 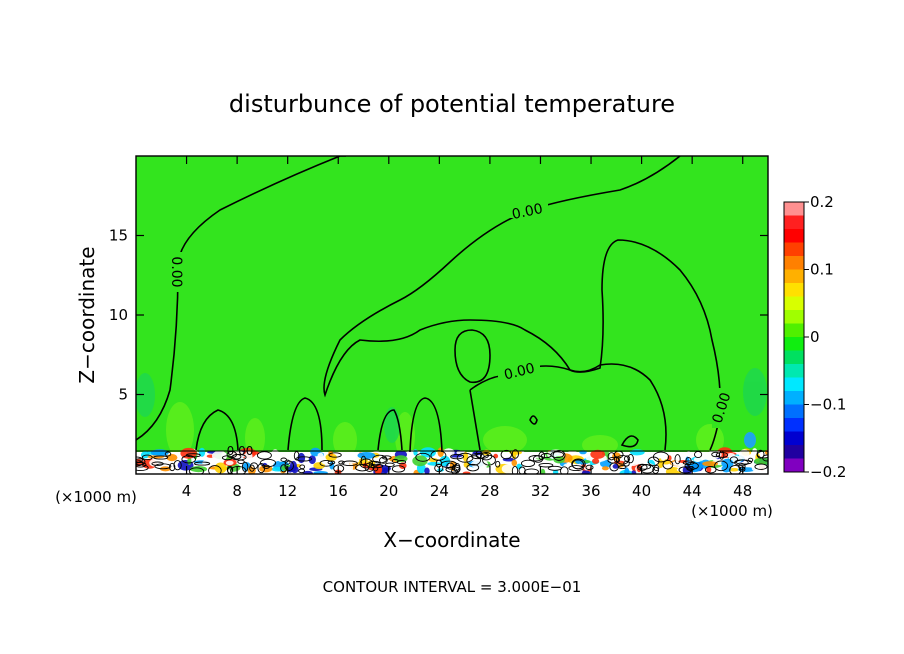 What do you see at coordinates (822, 202) in the screenshot?
I see `colorbar-tick-label: 0.2` at bounding box center [822, 202].